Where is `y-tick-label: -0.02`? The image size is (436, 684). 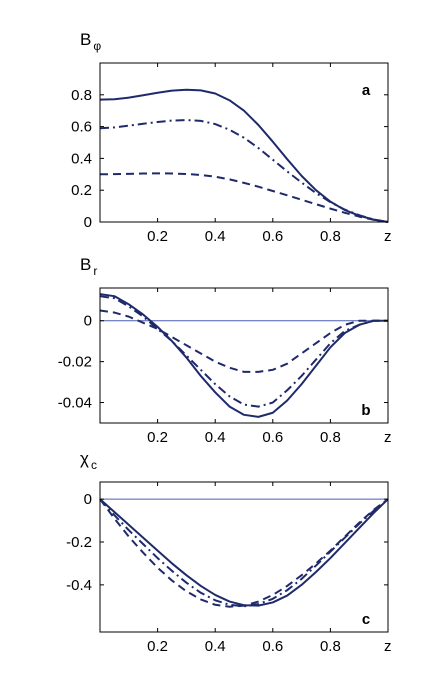 y-tick-label: -0.02 is located at coordinates (75, 362).